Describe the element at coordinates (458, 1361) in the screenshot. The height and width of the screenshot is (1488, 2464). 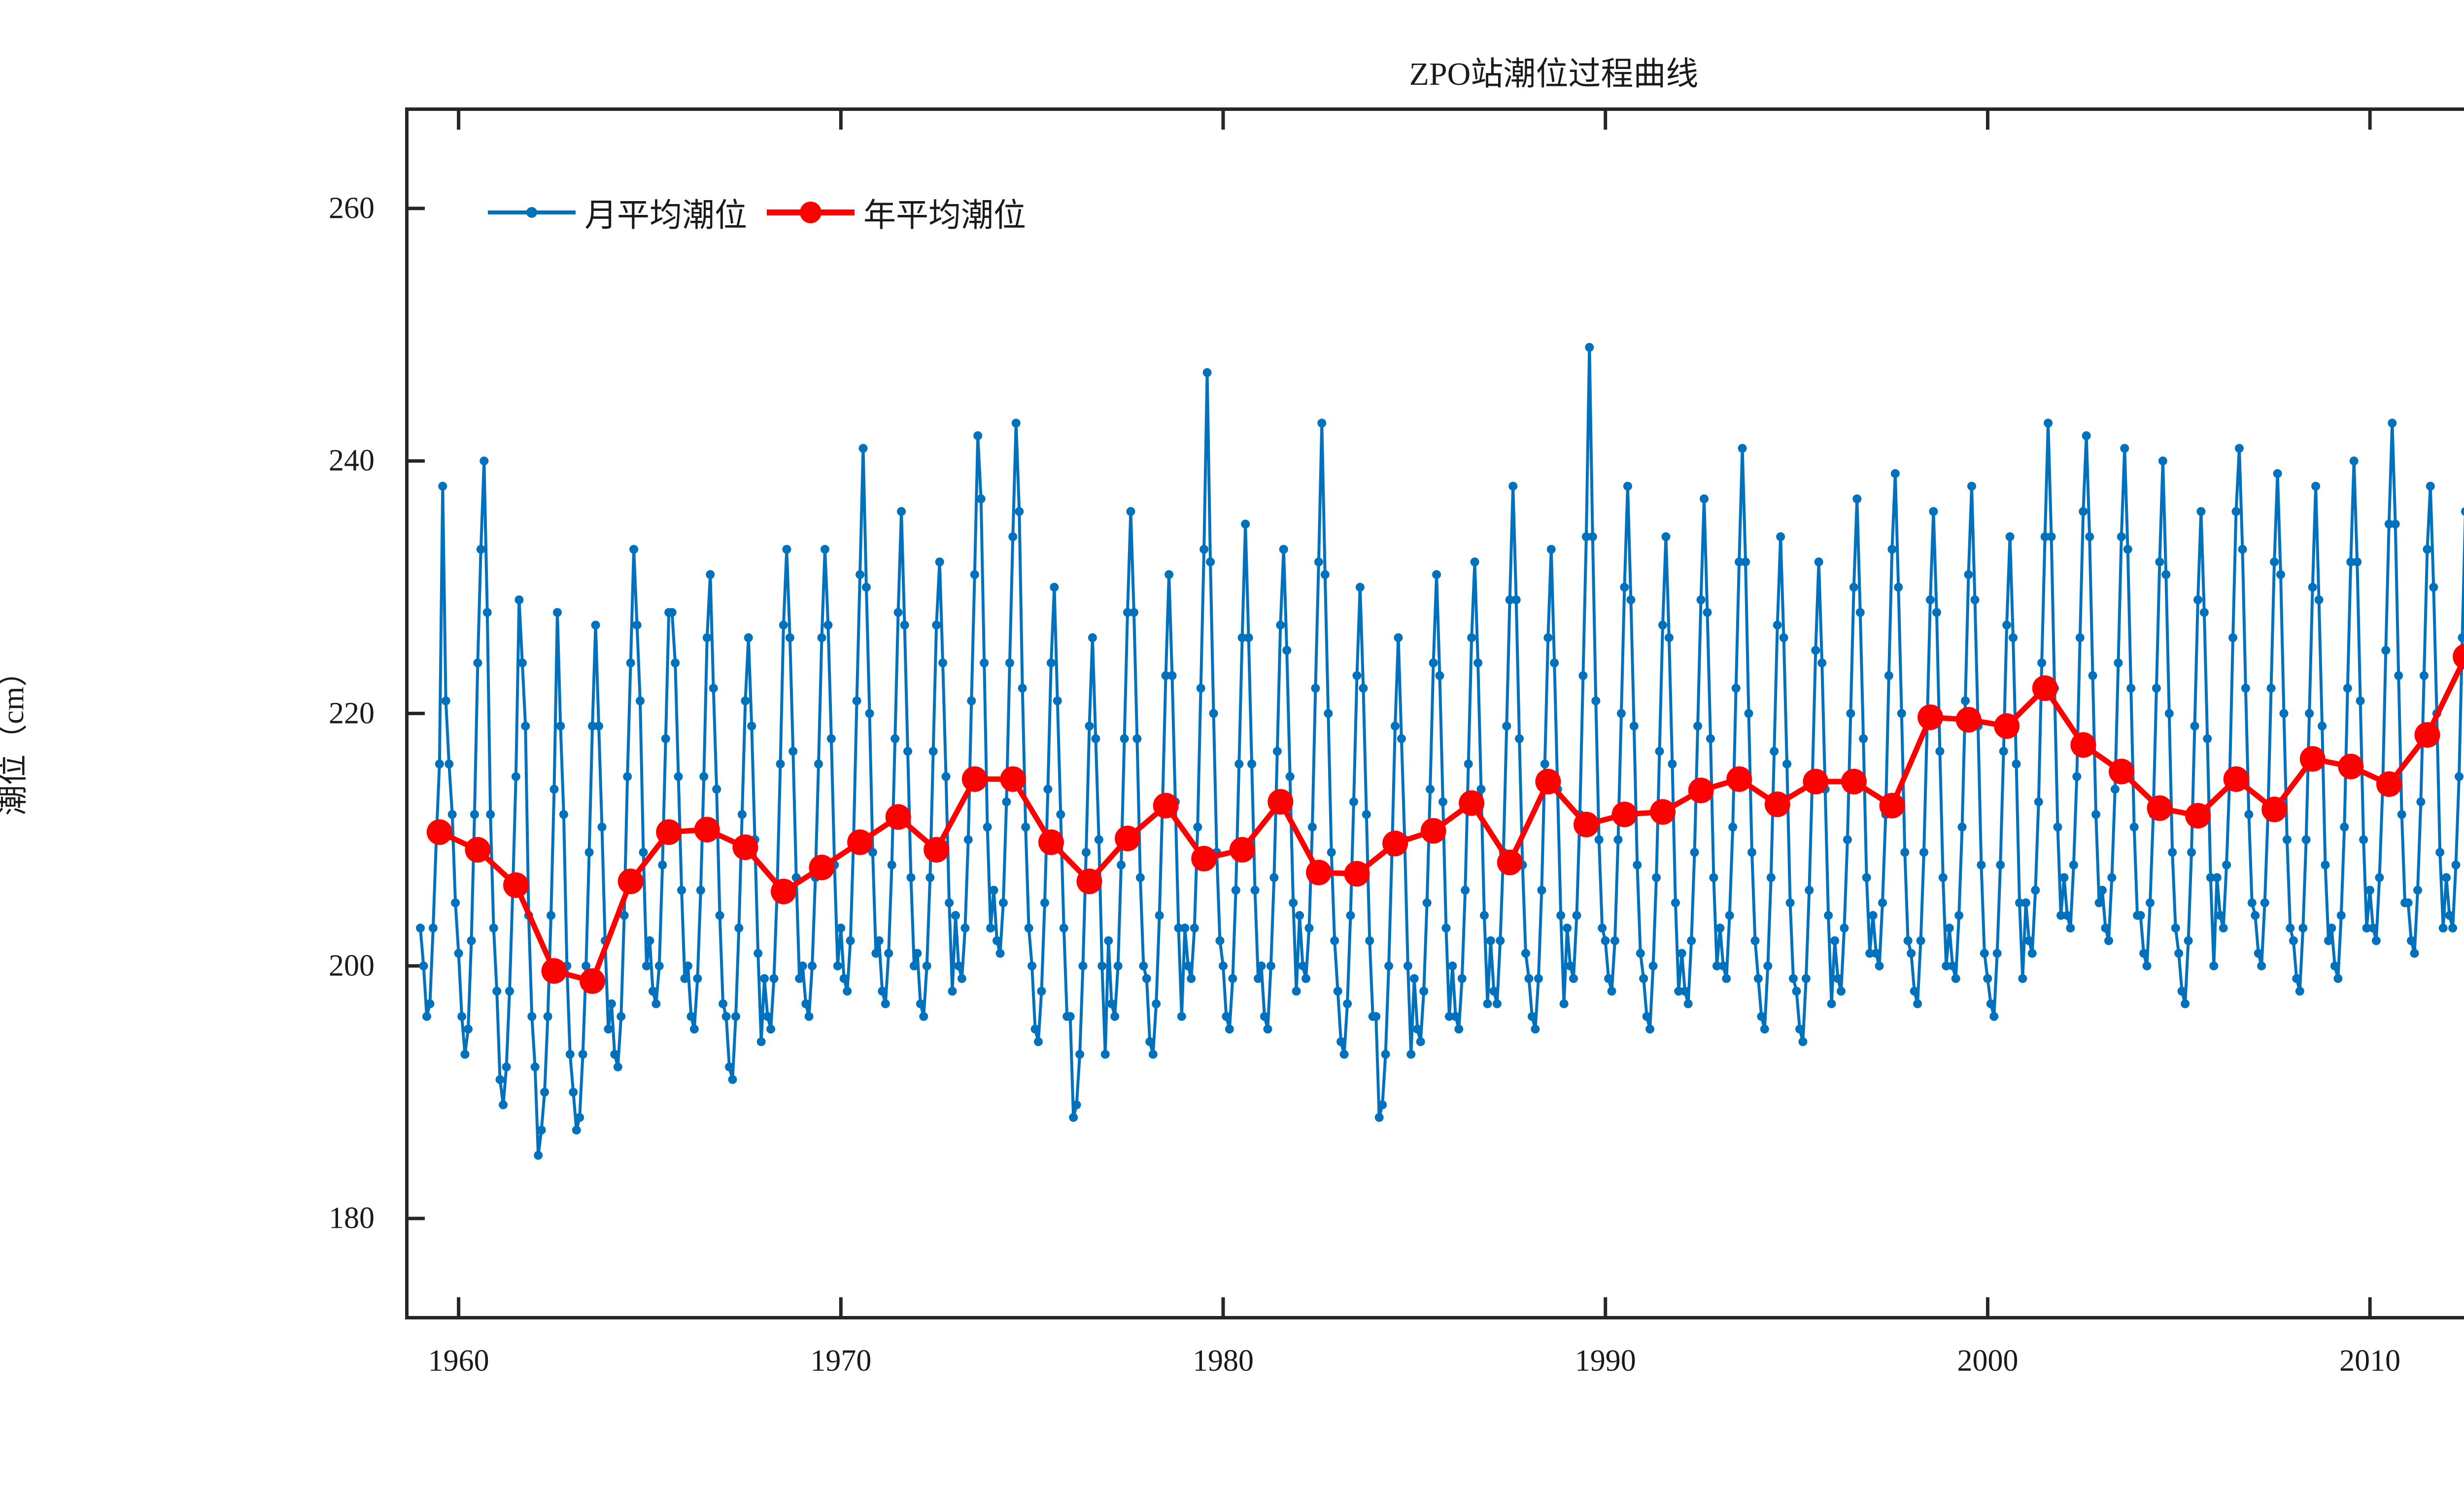
I see `x-tick-label: 1960` at that location.